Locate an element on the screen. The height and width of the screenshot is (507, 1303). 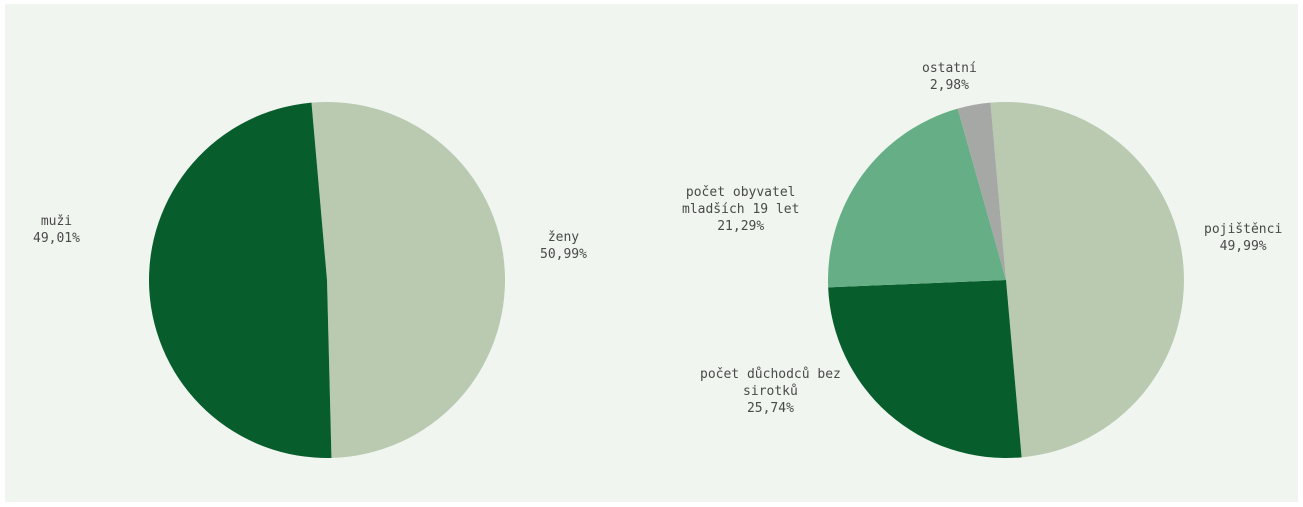
label-muzi: muži 49,01% is located at coordinates (56, 230).